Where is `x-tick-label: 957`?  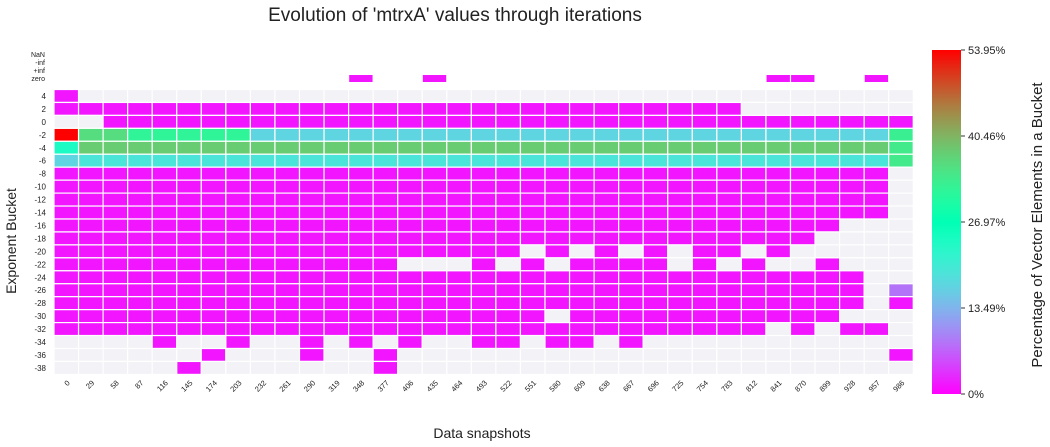 x-tick-label: 957 is located at coordinates (874, 385).